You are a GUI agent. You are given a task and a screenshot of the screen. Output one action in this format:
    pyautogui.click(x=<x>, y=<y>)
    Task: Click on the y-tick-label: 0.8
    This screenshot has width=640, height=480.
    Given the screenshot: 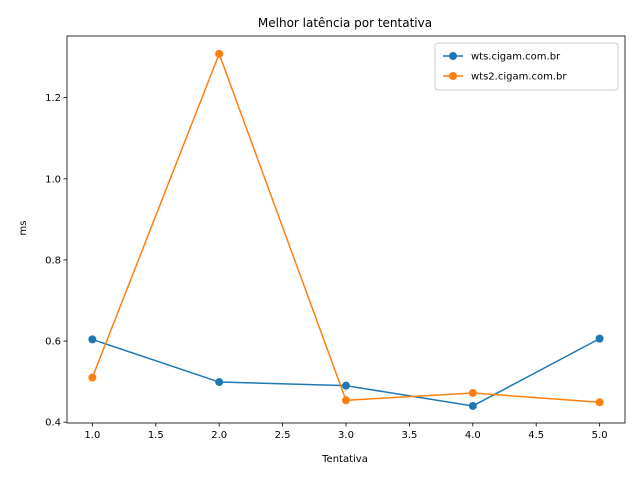 What is the action you would take?
    pyautogui.click(x=53, y=260)
    